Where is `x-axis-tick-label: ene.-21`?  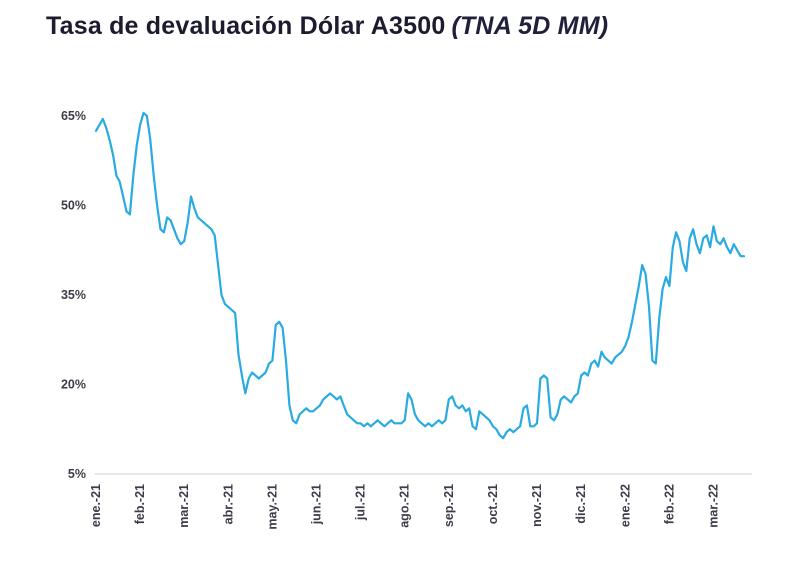
x-axis-tick-label: ene.-21 is located at coordinates (96, 505).